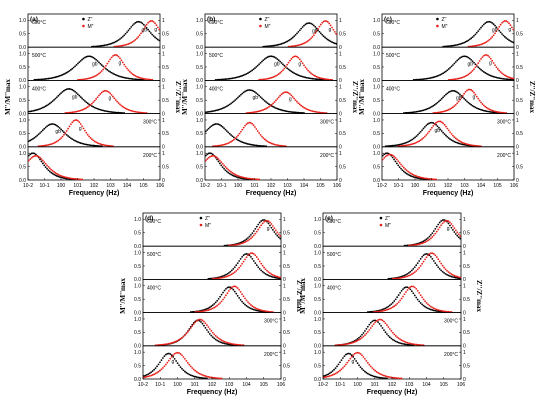 This screenshot has width=550, height=407. Describe the element at coordinates (464, 347) in the screenshot. I see `y-tick-label-right: 0` at that location.